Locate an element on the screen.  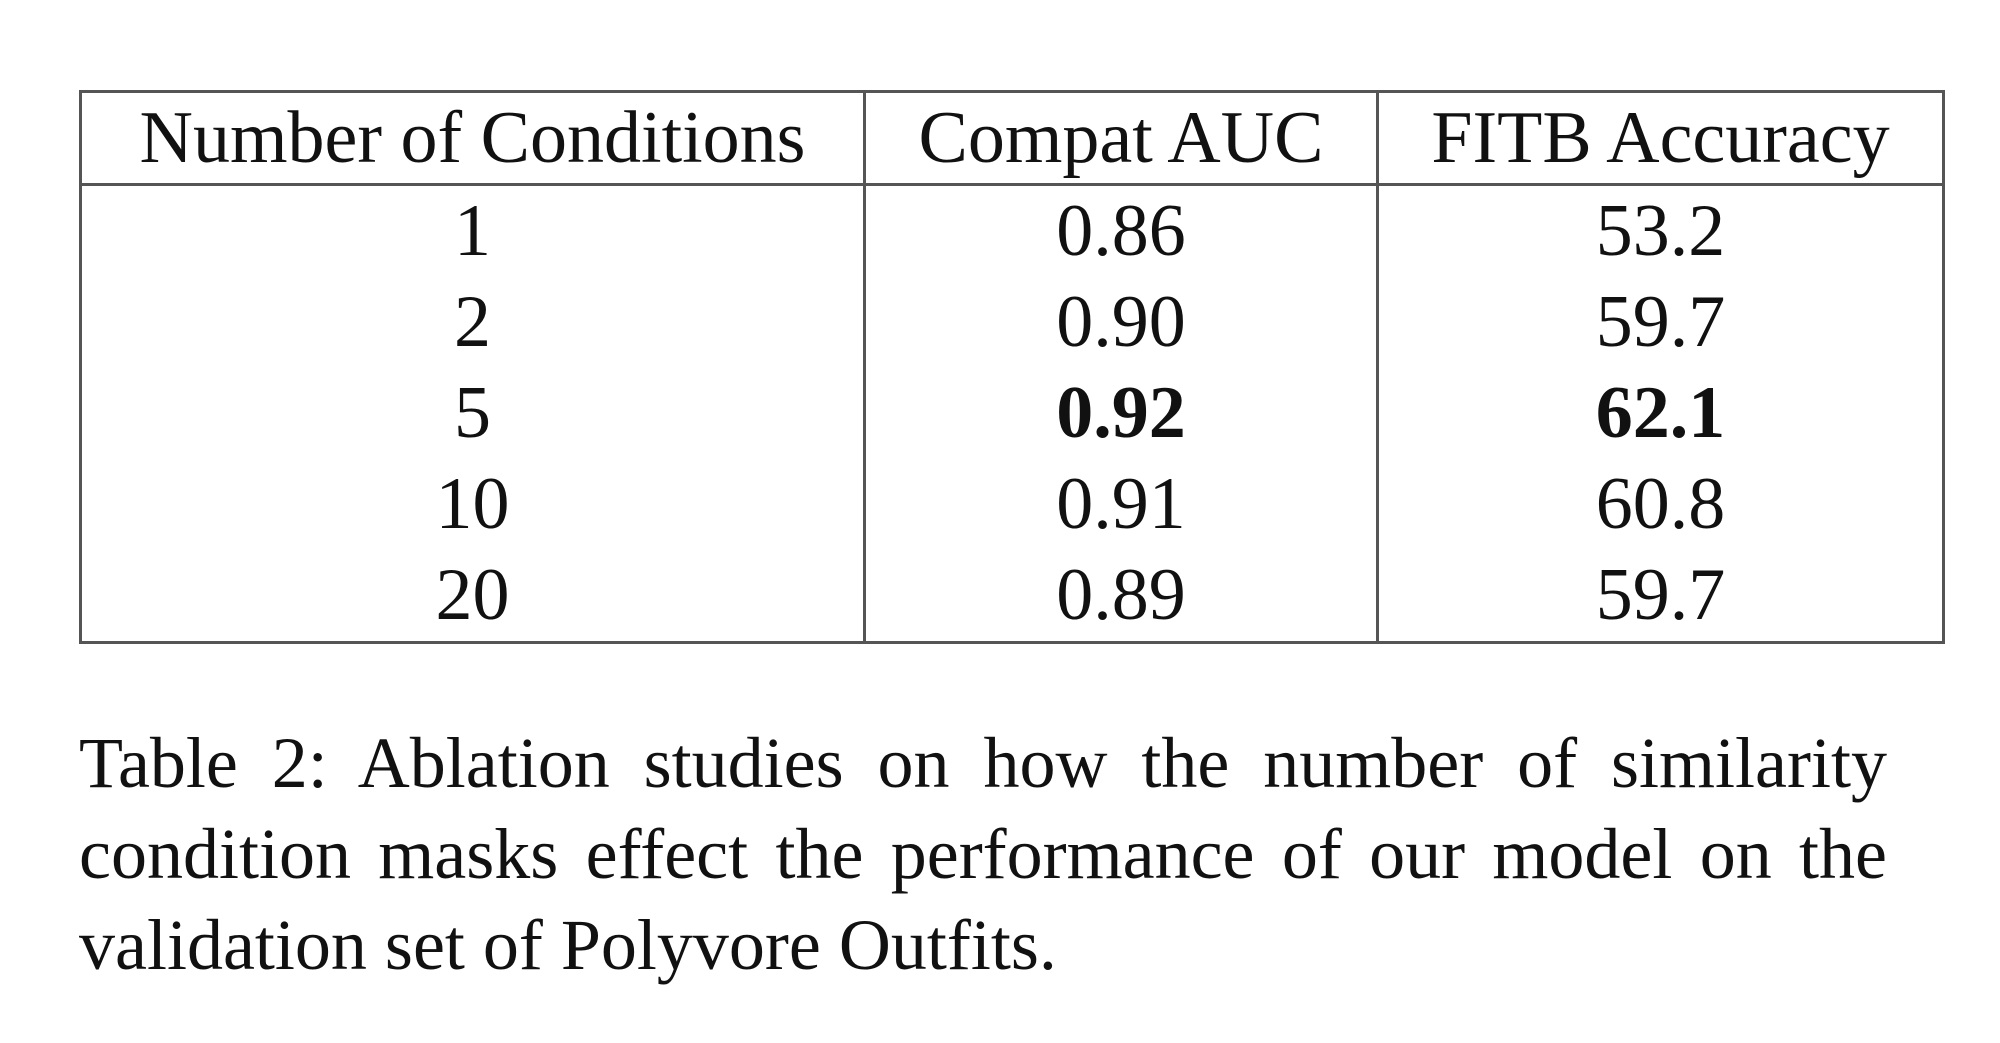
table-row: 5 0.92 62.1 is located at coordinates (1012, 413).